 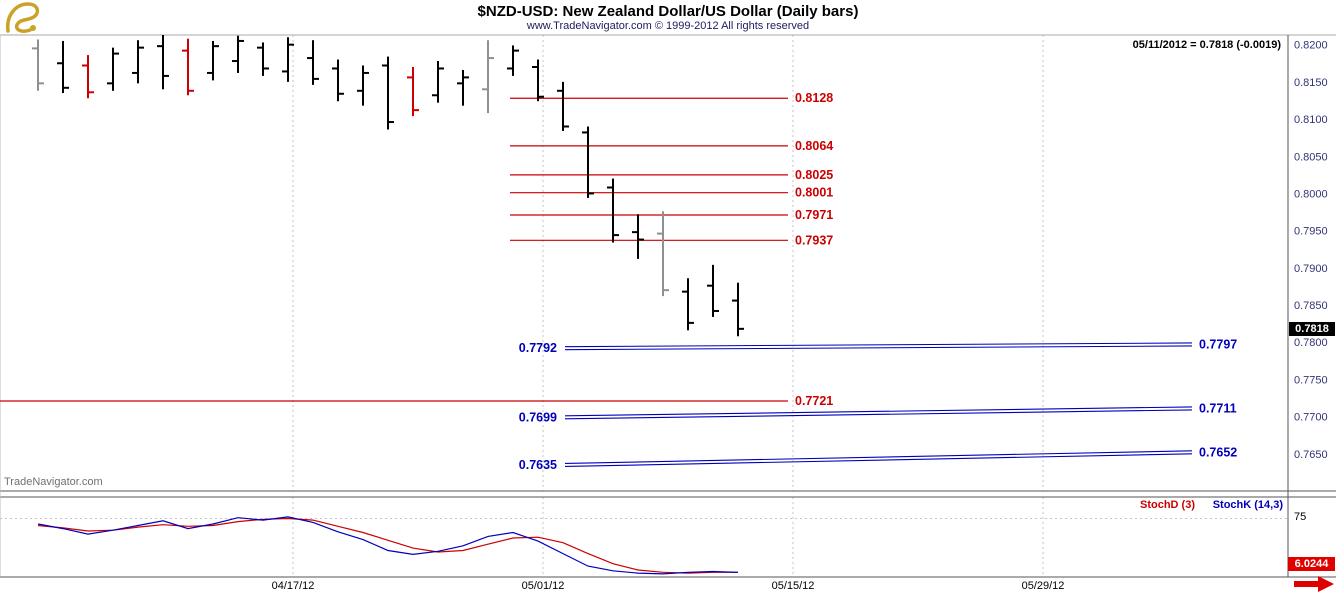 What do you see at coordinates (814, 98) in the screenshot?
I see `resistance-level-label: 0.8128` at bounding box center [814, 98].